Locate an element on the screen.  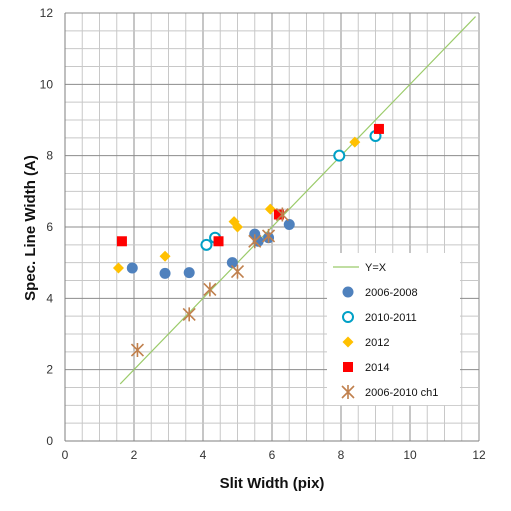
legend-entry: 2010-2011 is located at coordinates (379, 317).